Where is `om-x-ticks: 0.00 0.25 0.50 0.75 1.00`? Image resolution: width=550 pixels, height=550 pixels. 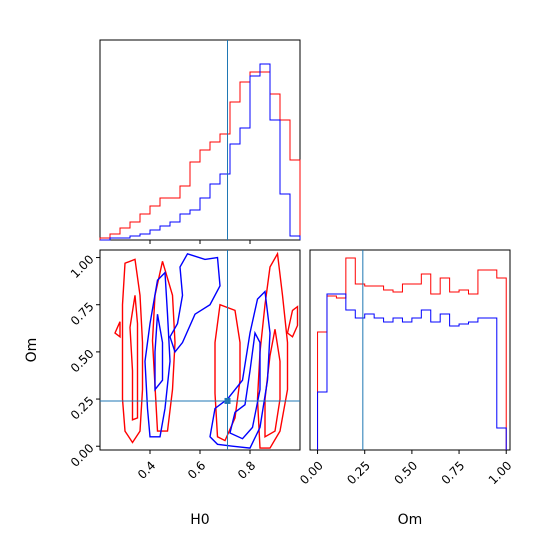 om-x-ticks: 0.00 0.25 0.50 0.75 1.00 is located at coordinates (406, 468).